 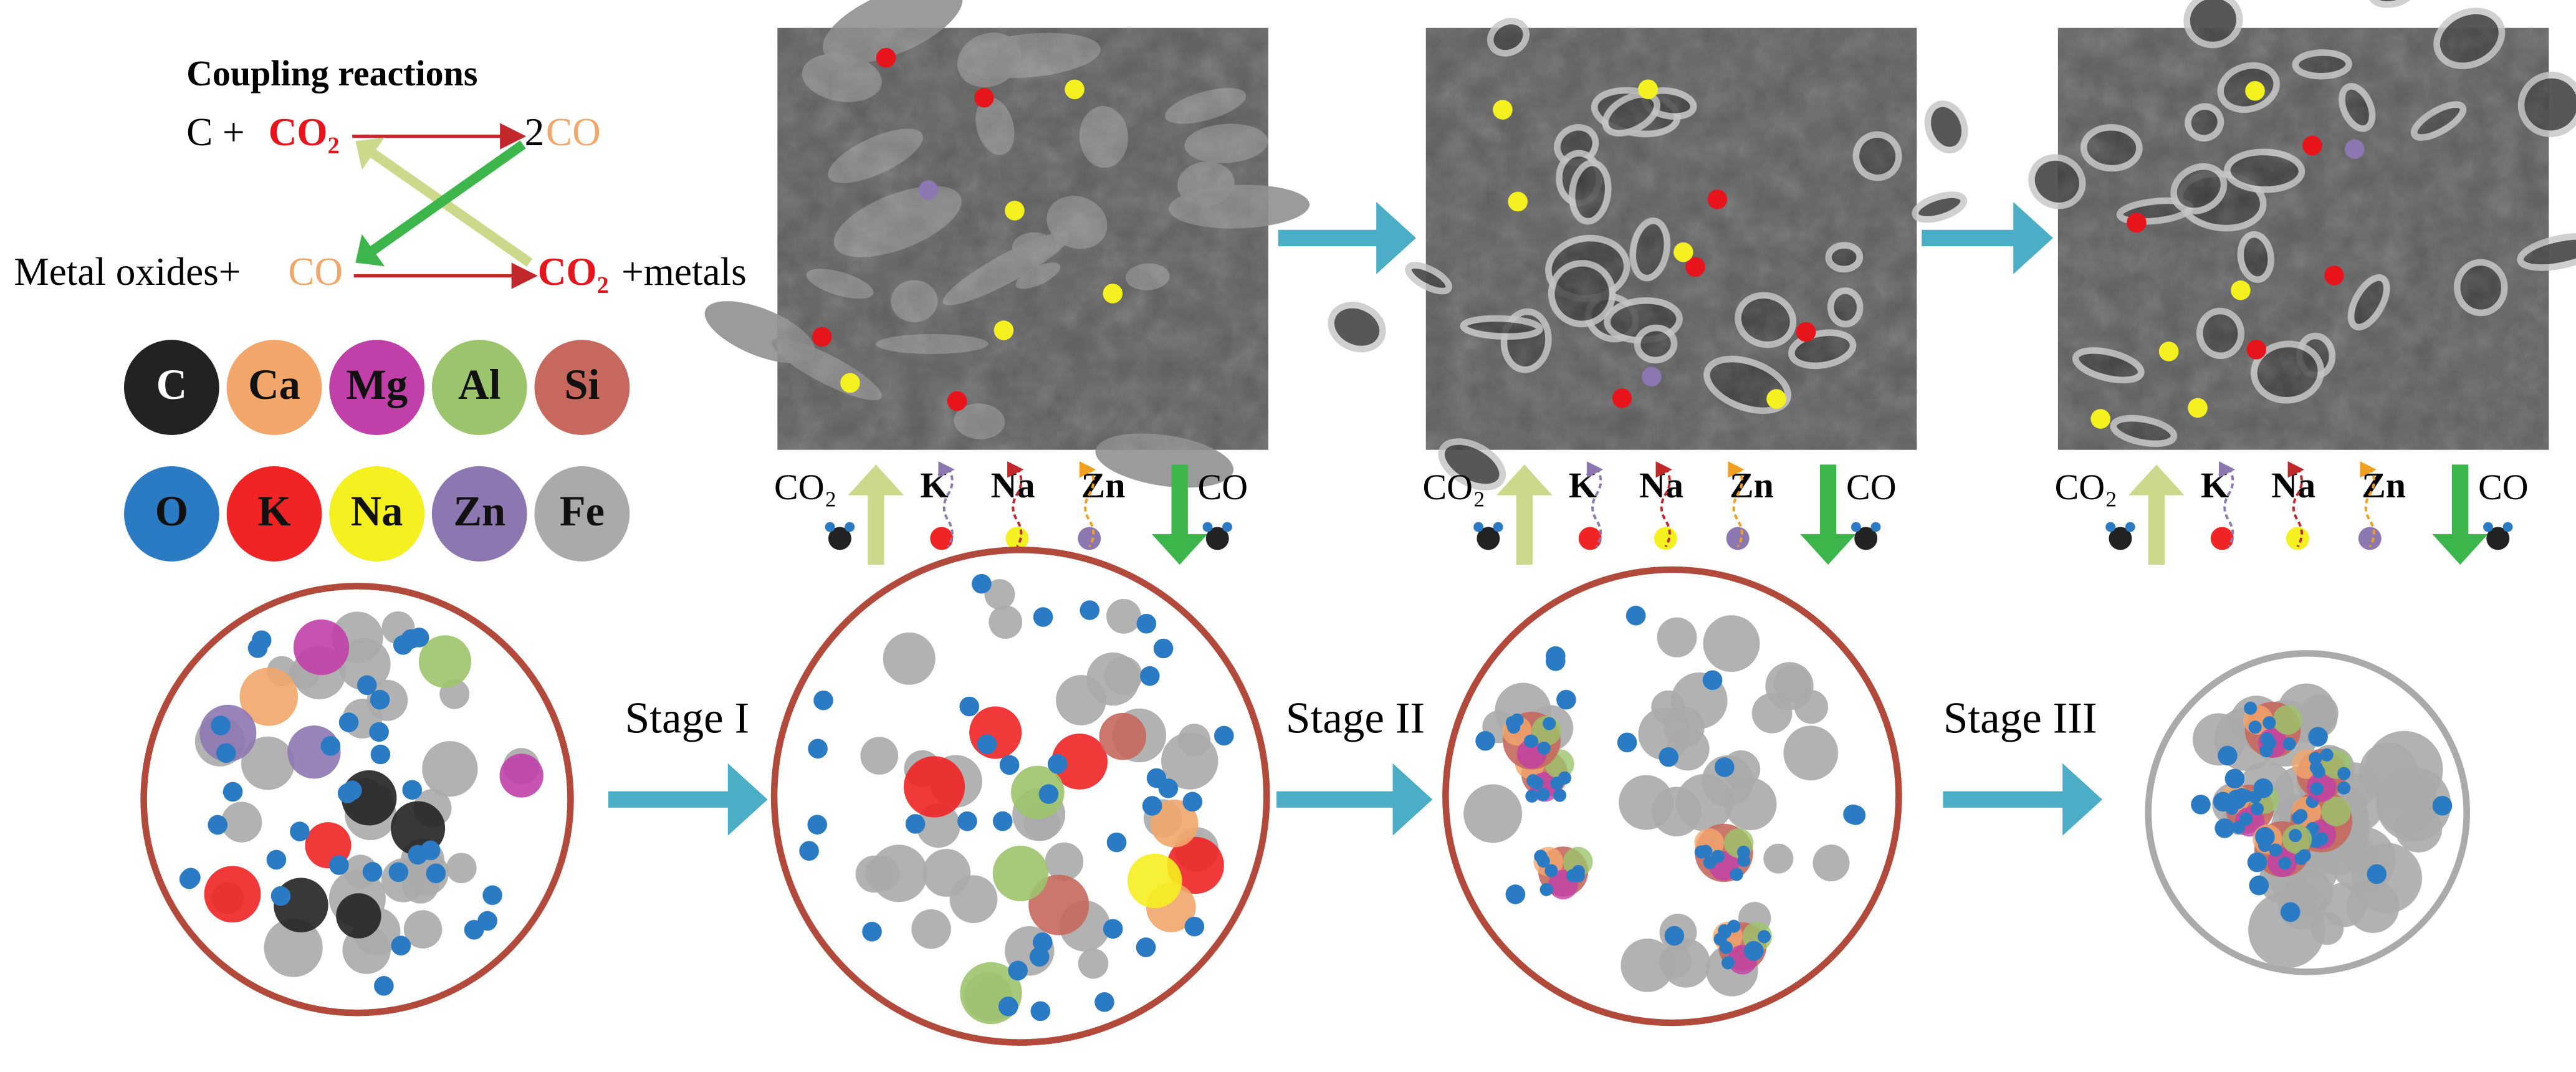 I want to click on label: +metals, so click(x=684, y=272).